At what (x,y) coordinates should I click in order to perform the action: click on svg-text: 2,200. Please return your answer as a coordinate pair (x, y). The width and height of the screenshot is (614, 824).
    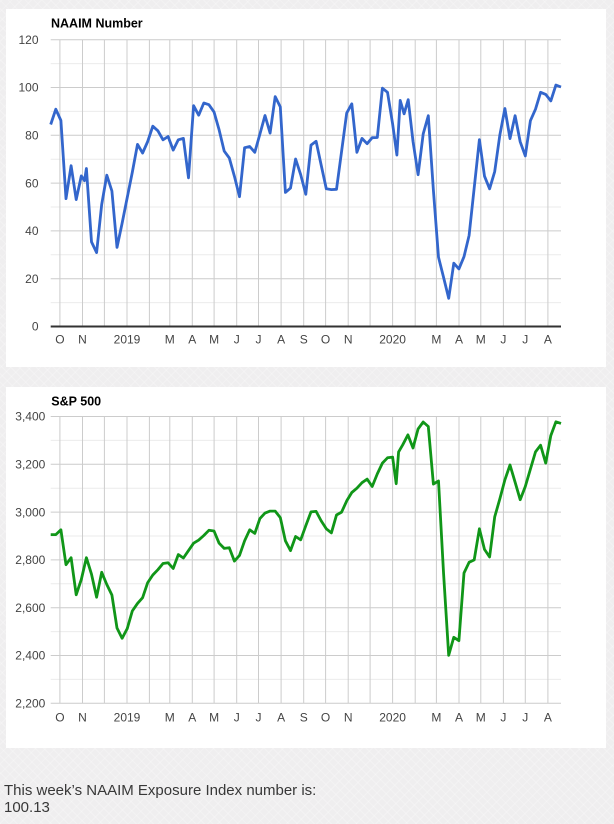
    Looking at the image, I should click on (30, 704).